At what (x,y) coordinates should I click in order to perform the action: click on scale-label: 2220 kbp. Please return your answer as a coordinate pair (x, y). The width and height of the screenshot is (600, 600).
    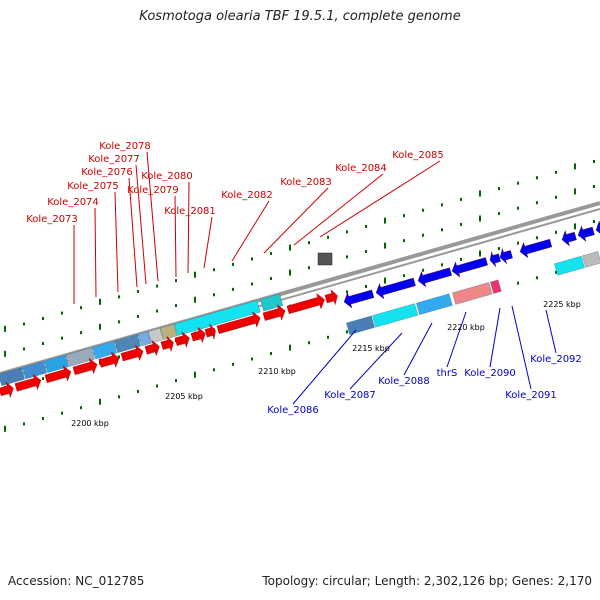
    Looking at the image, I should click on (466, 327).